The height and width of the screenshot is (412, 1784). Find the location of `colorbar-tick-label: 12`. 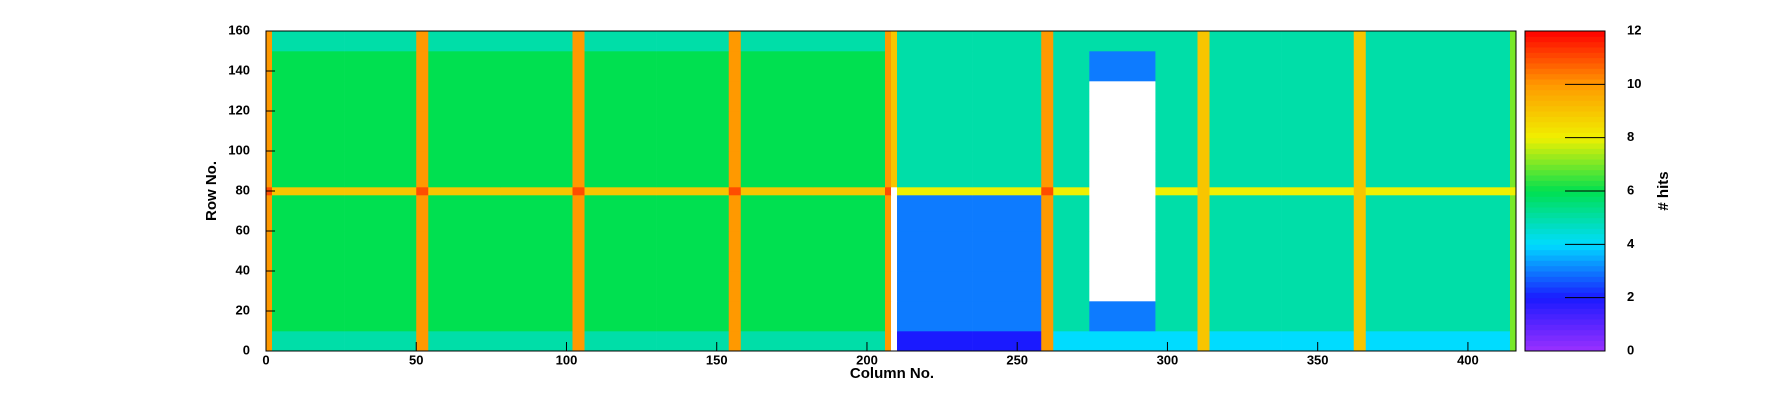

colorbar-tick-label: 12 is located at coordinates (1634, 29).